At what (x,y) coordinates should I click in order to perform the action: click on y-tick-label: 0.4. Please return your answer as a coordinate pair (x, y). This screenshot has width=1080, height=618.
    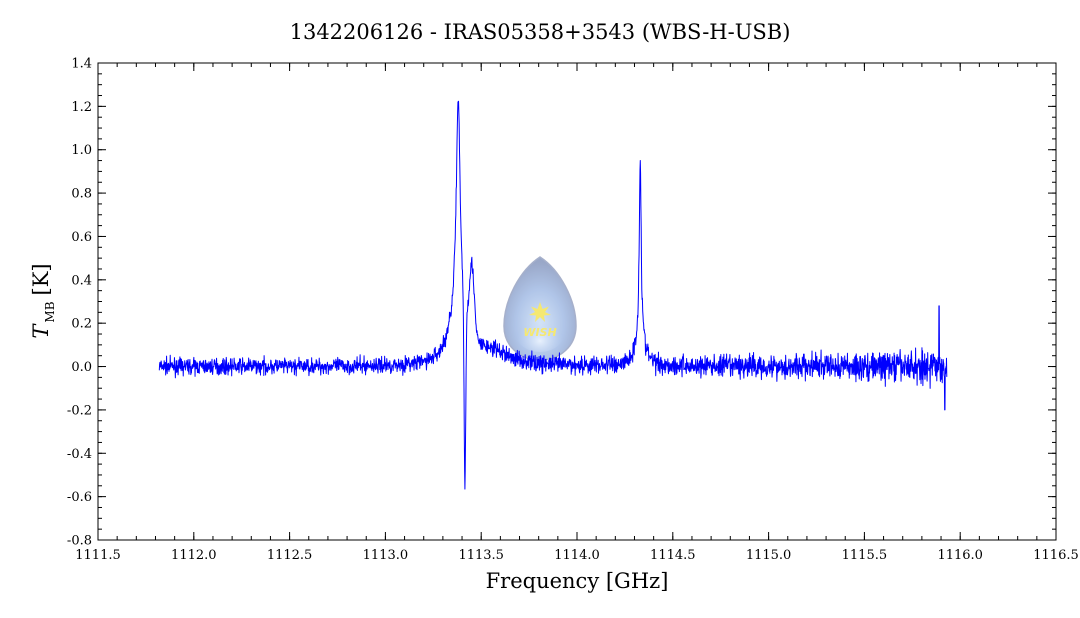
    Looking at the image, I should click on (81, 280).